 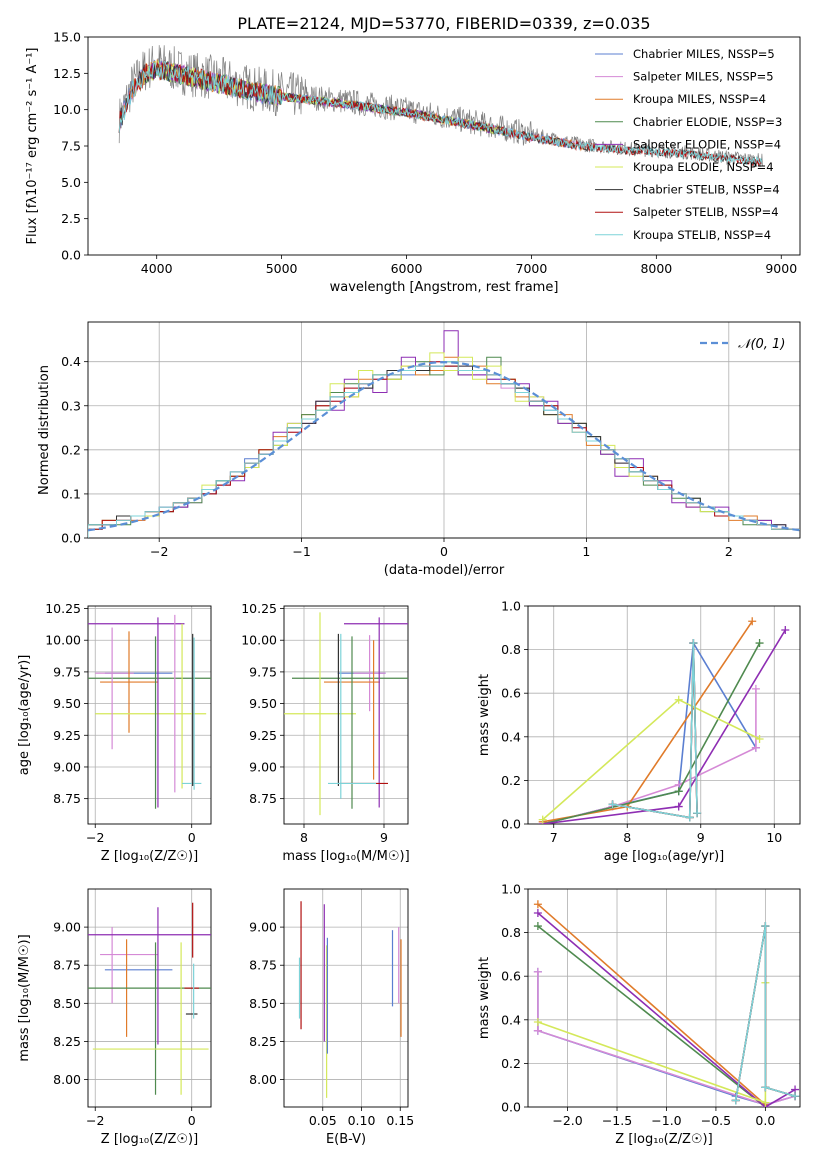 I want to click on y-axis-label: age [log₁₀(age/yr)], so click(x=24, y=715).